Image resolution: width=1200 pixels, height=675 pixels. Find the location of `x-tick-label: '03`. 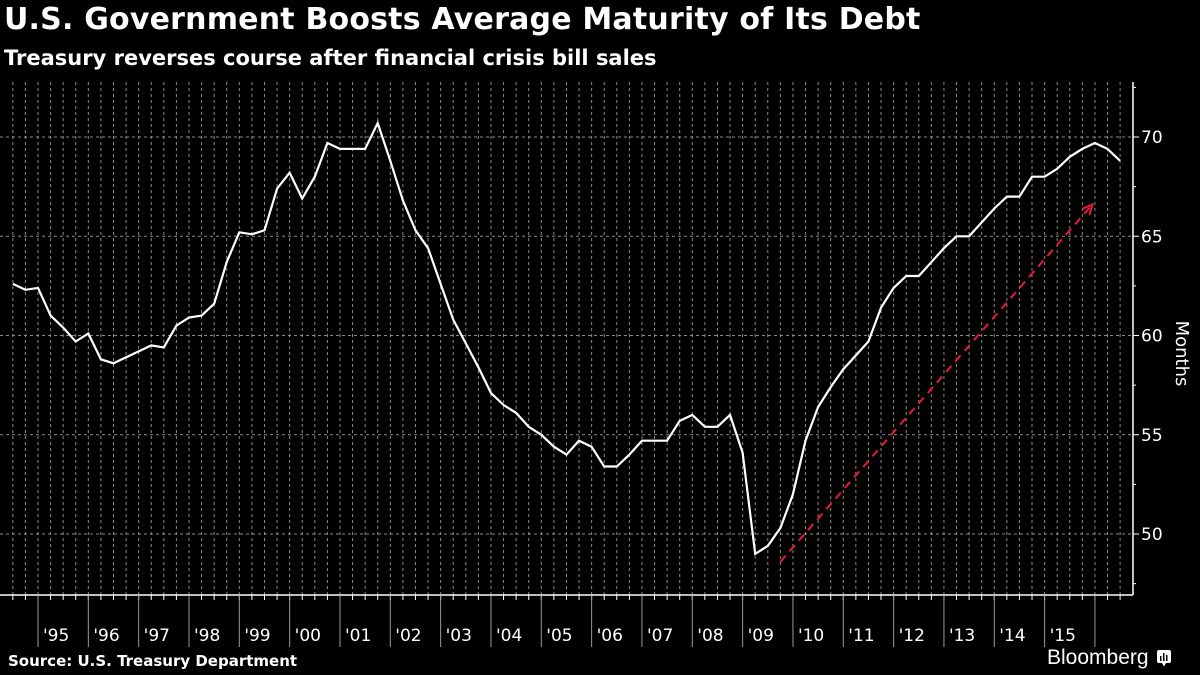

x-tick-label: '03 is located at coordinates (459, 636).